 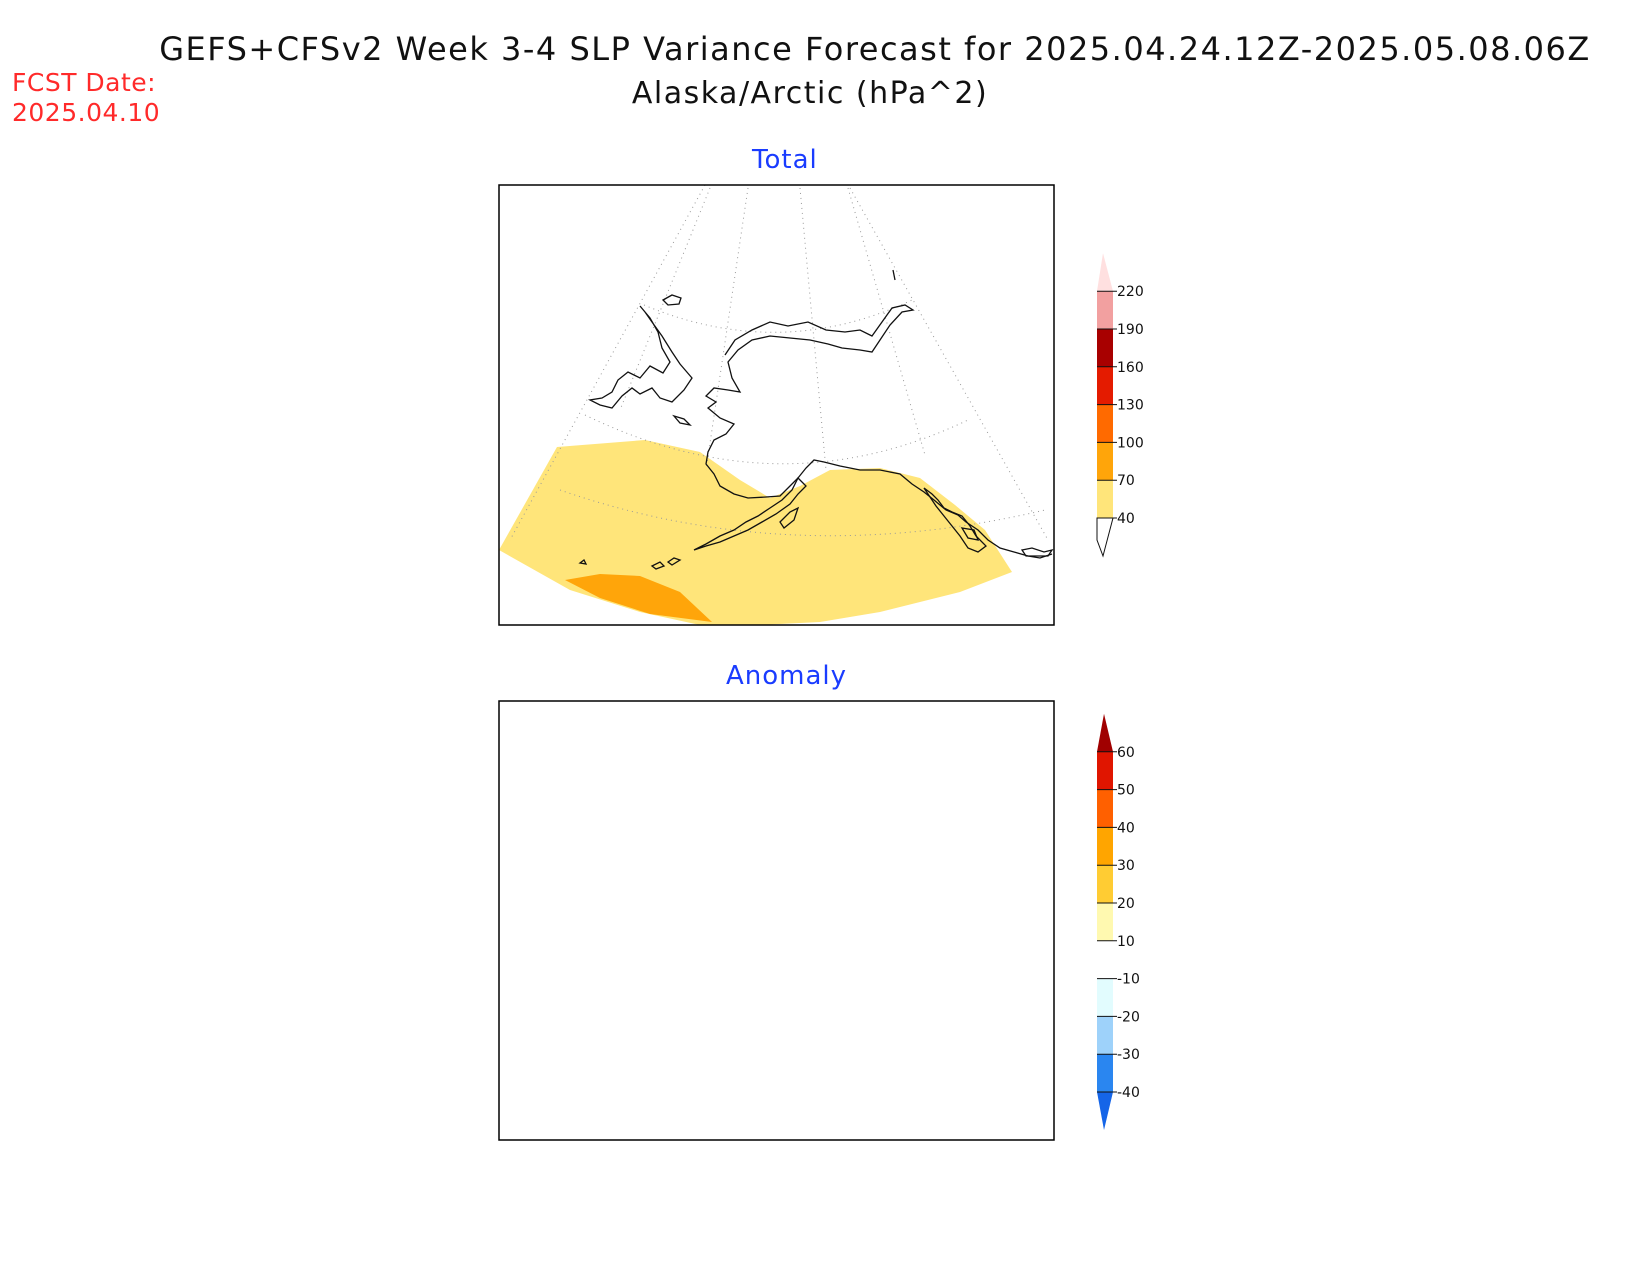 What do you see at coordinates (810, 93) in the screenshot?
I see `chart-subtitle: Alaska/Arctic (hPa^2)` at bounding box center [810, 93].